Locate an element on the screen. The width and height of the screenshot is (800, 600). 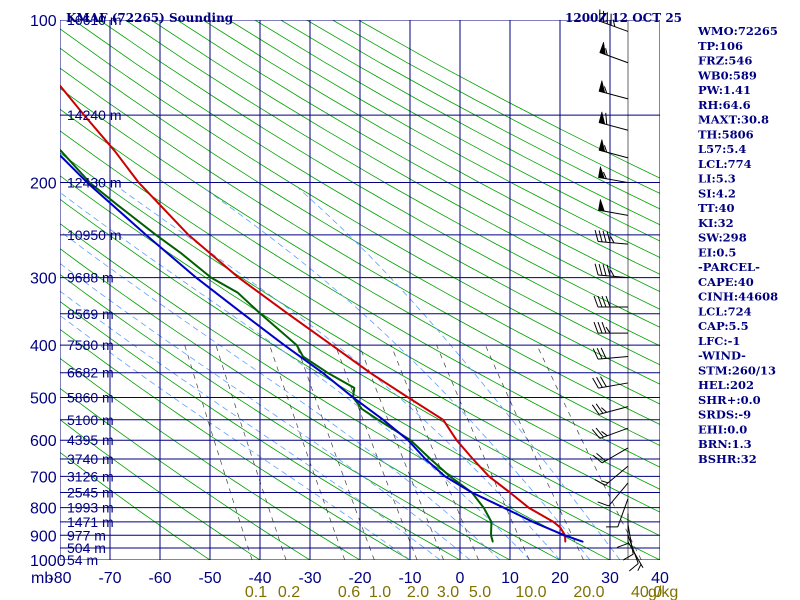
index-item: SHR+:0.0 is located at coordinates (729, 400).